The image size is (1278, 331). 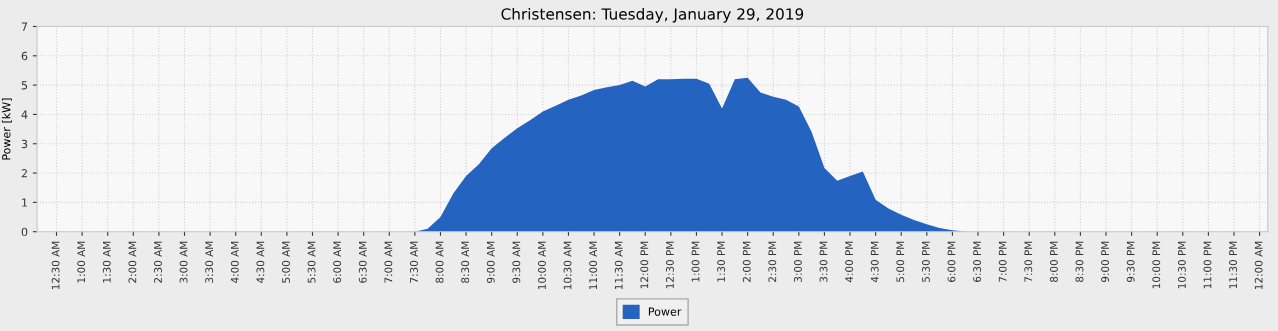 I want to click on y-tick-label: 6, so click(x=24, y=56).